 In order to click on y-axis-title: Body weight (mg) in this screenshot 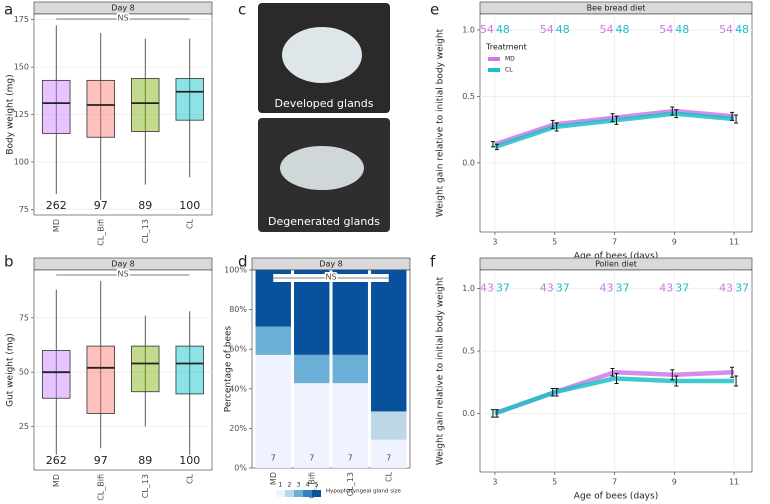, I will do `click(11, 114)`.